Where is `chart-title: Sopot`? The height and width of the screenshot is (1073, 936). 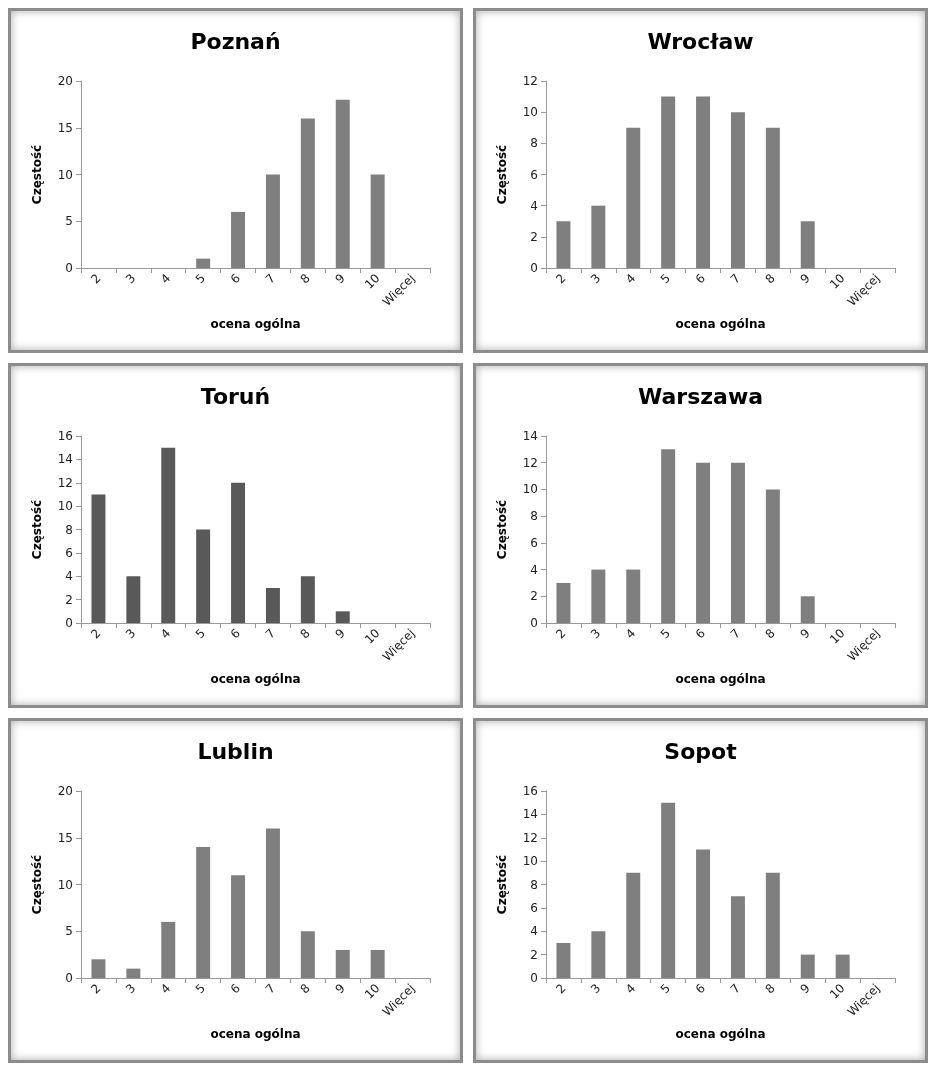 chart-title: Sopot is located at coordinates (701, 751).